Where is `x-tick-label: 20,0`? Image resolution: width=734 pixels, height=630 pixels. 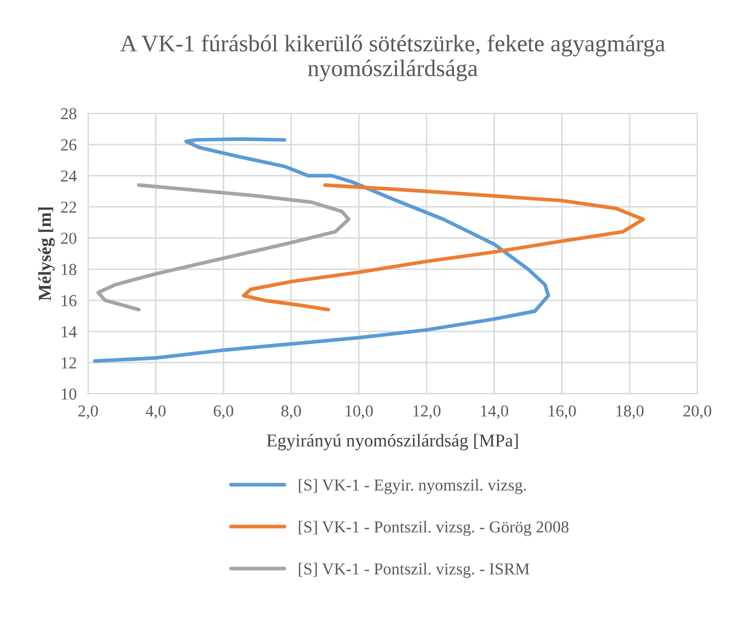
x-tick-label: 20,0 is located at coordinates (697, 412).